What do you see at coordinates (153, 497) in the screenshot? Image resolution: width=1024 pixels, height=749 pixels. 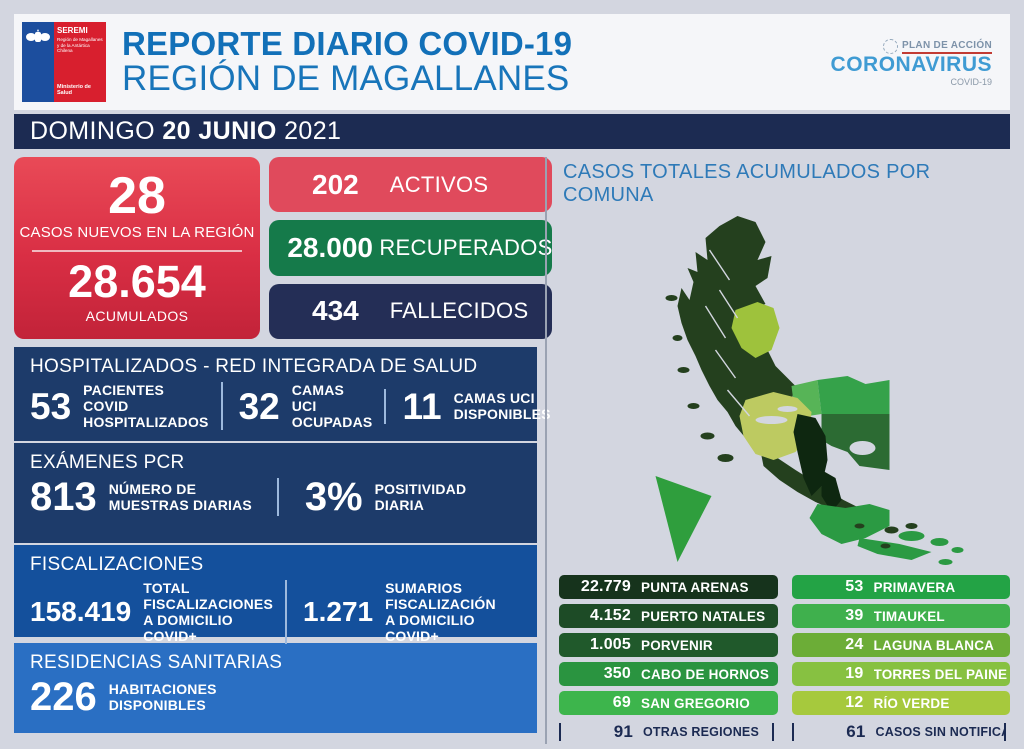 I see `daily-samples-stat: 813 NÚMERO DE MUESTRAS DIARIAS` at bounding box center [153, 497].